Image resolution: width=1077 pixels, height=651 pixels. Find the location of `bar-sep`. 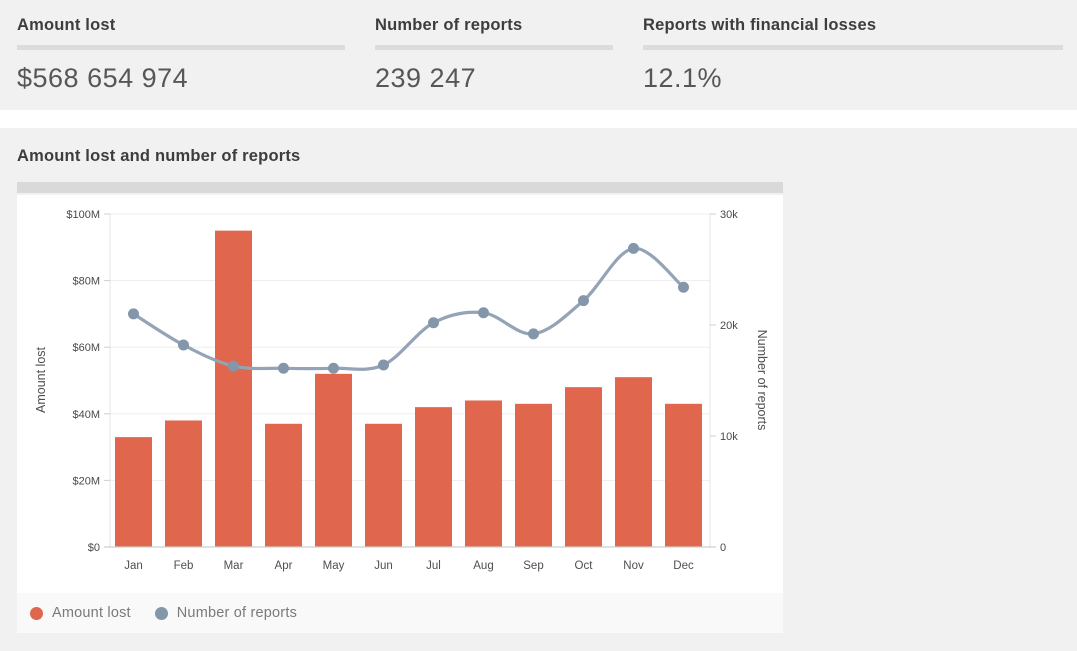

bar-sep is located at coordinates (533, 475).